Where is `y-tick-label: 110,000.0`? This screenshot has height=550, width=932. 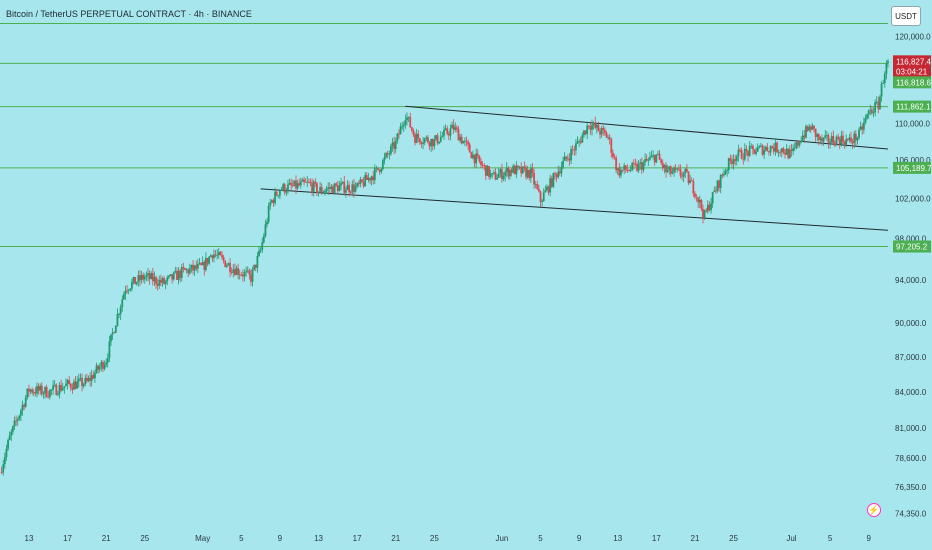
y-tick-label: 110,000.0 is located at coordinates (913, 123).